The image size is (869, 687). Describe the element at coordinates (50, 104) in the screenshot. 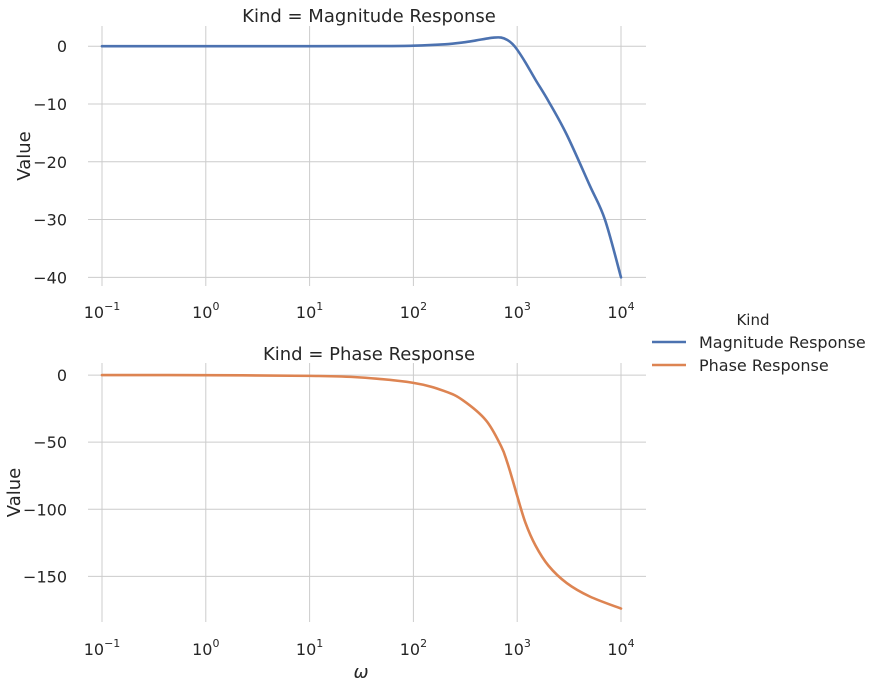

I see `y-tick-label: −10` at that location.